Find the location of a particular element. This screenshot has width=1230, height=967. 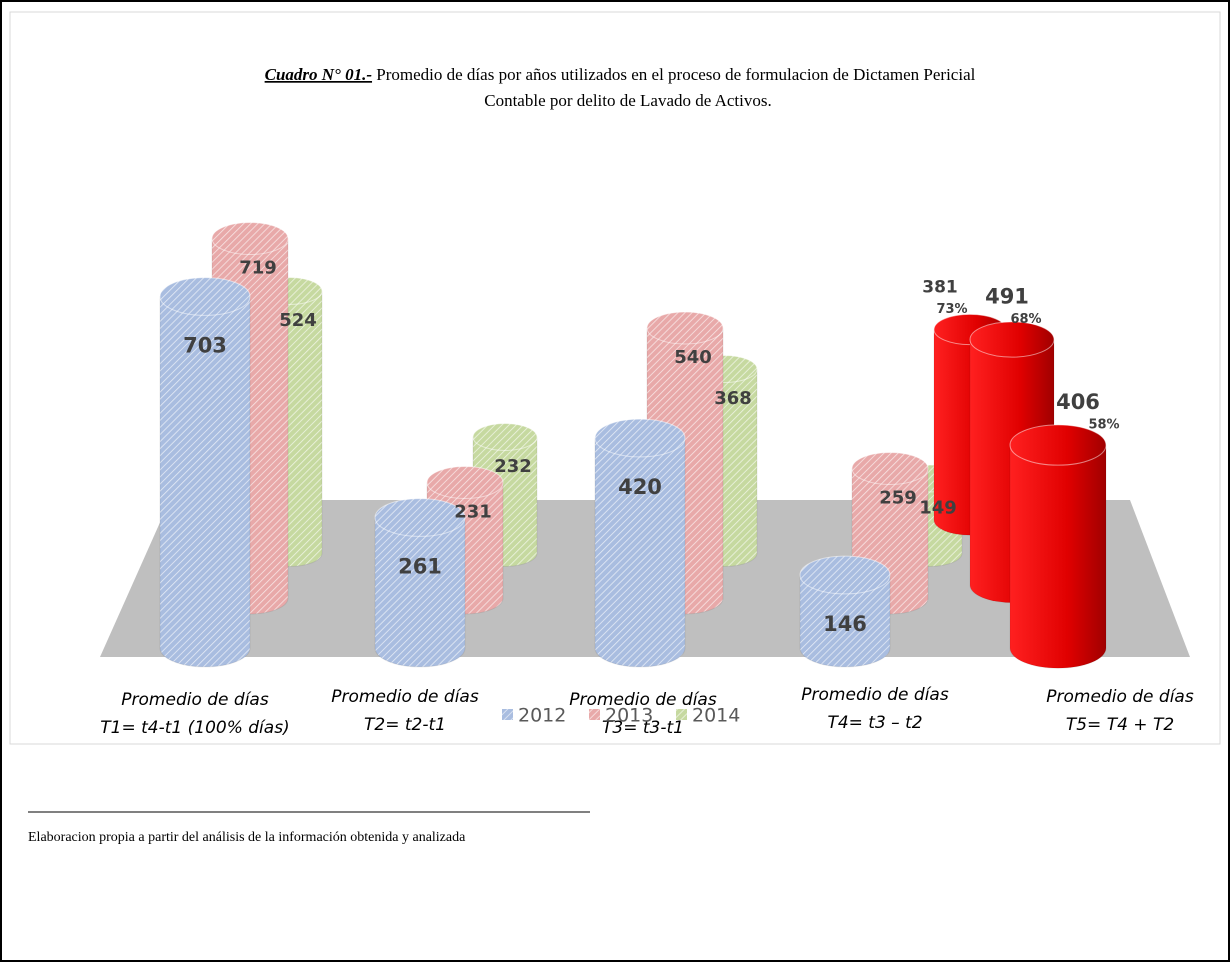

value-label: 231 is located at coordinates (473, 512).